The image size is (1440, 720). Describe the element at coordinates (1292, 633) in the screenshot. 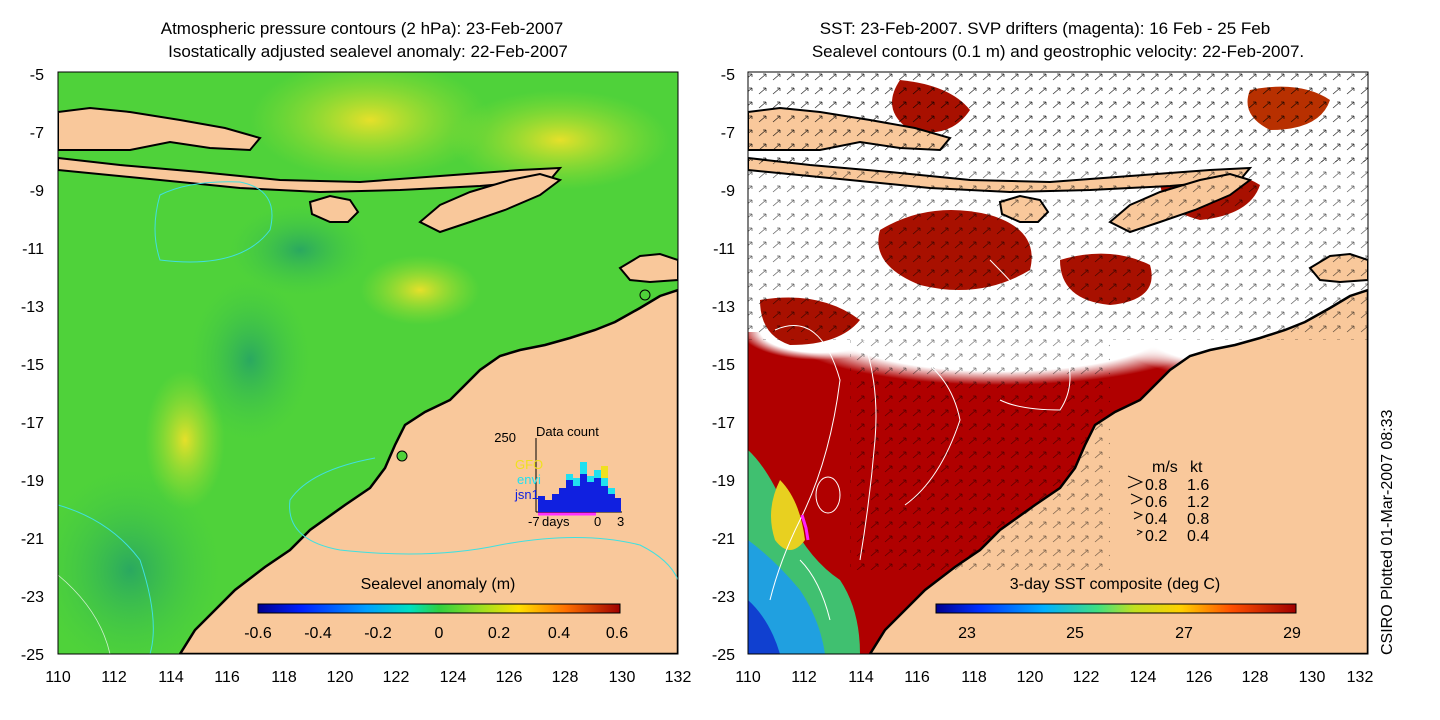

I see `sst-colorbar-tick: 29` at that location.